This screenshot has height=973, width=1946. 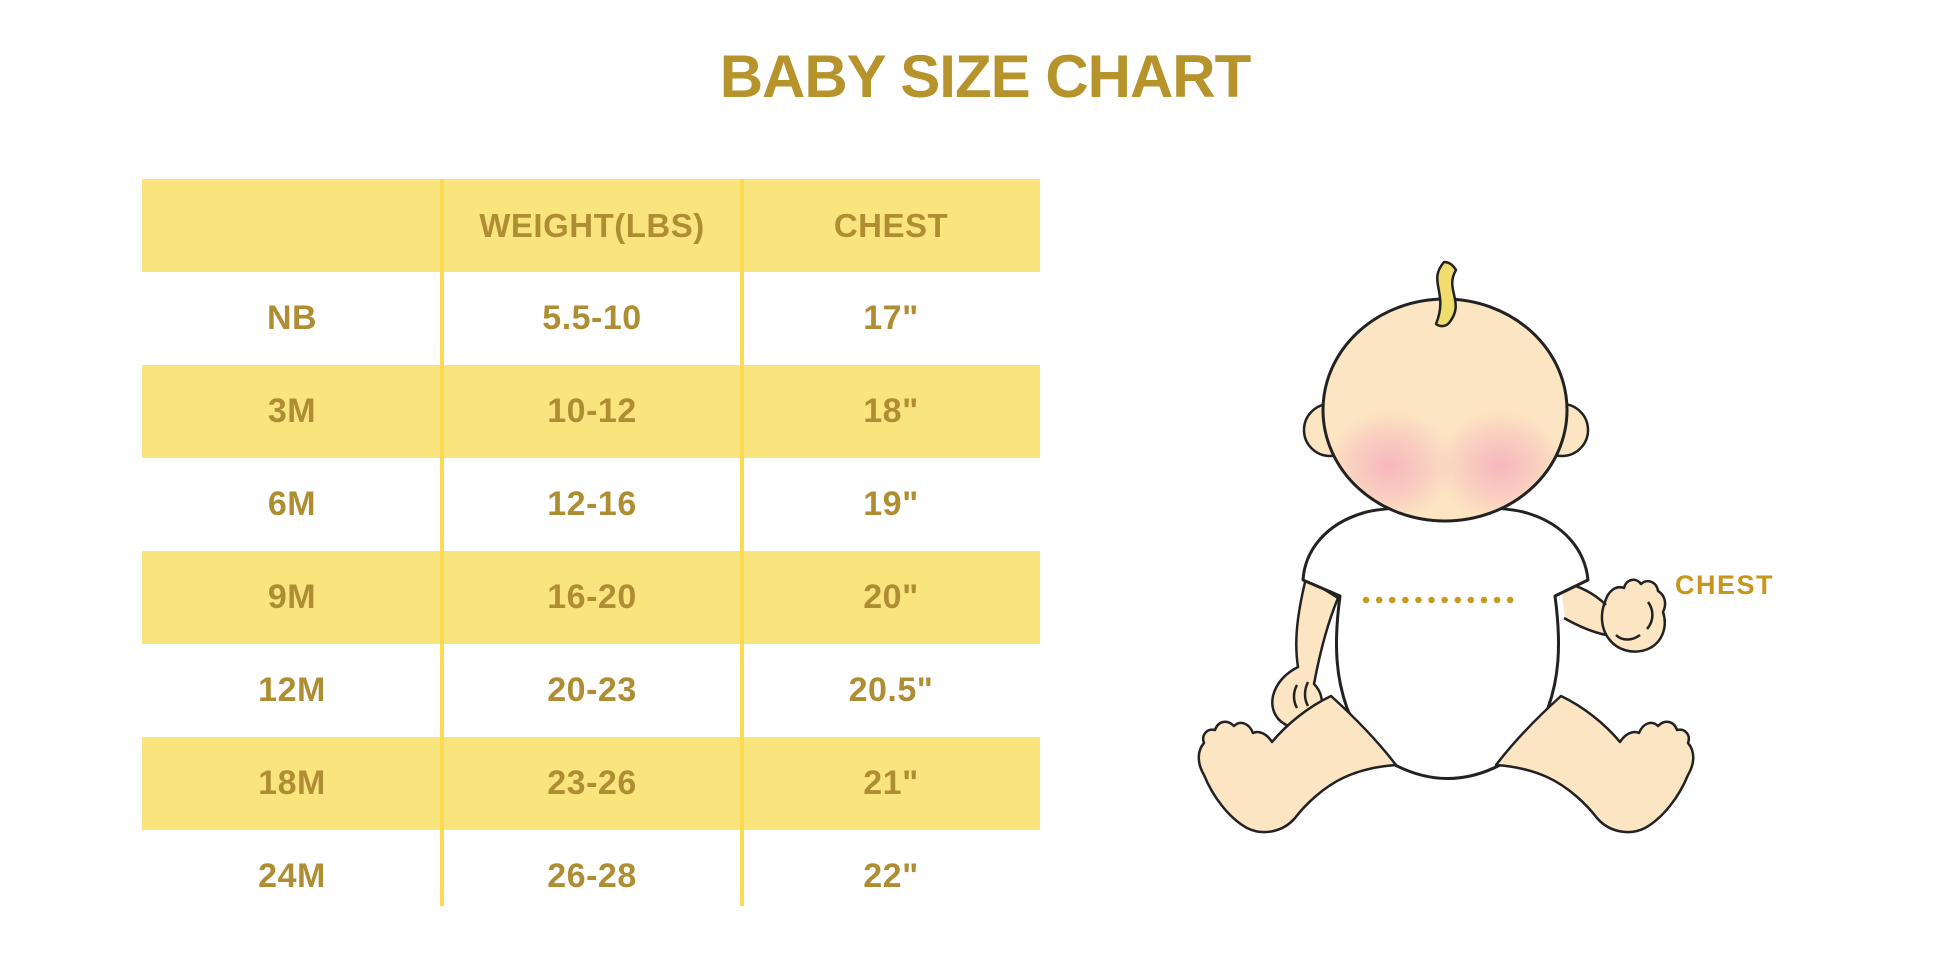 I want to click on cell-chest: 22", so click(x=891, y=876).